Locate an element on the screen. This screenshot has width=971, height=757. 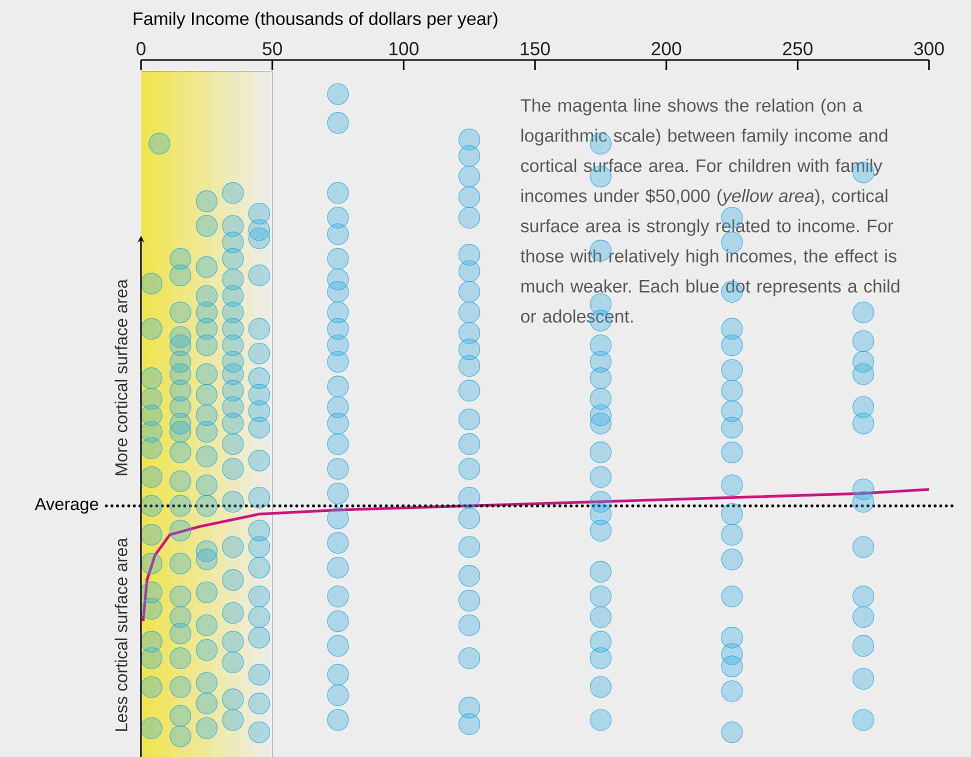
x-tick-label: 200 is located at coordinates (667, 49).